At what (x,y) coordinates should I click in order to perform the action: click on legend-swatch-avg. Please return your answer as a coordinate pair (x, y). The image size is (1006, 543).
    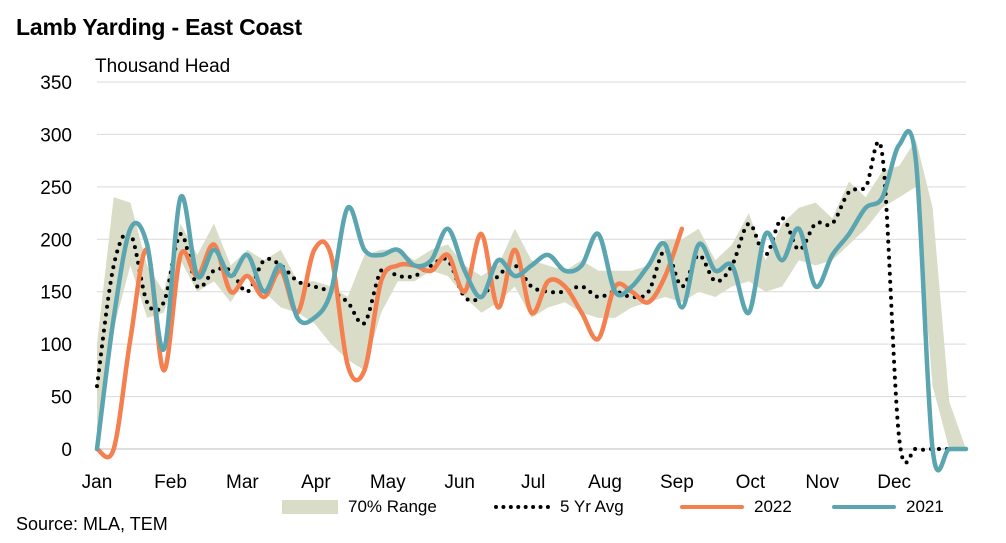
    Looking at the image, I should click on (522, 507).